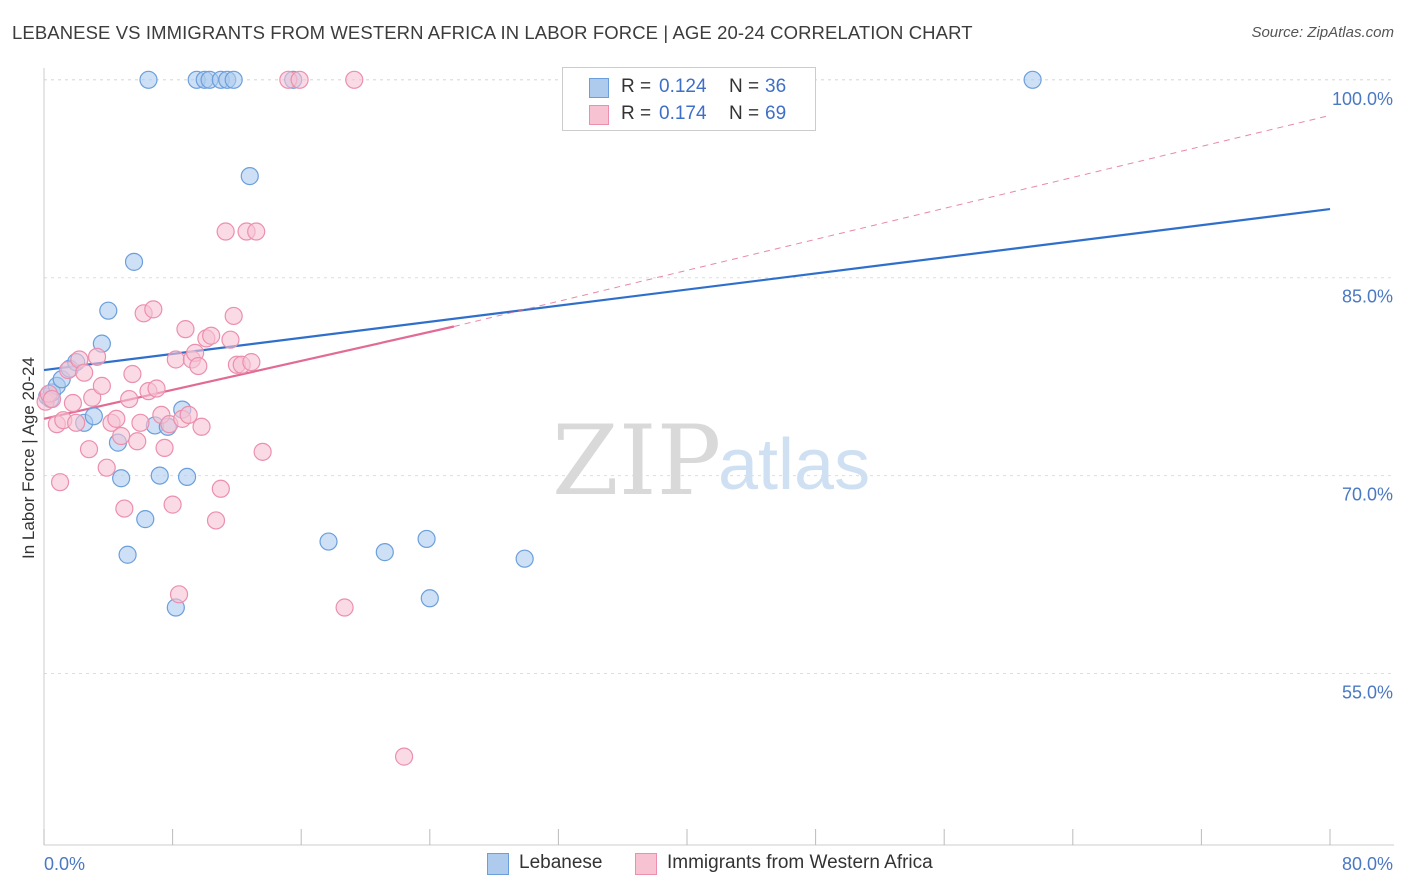 This screenshot has height=892, width=1406. I want to click on legend-r-value: 0.174, so click(683, 113).